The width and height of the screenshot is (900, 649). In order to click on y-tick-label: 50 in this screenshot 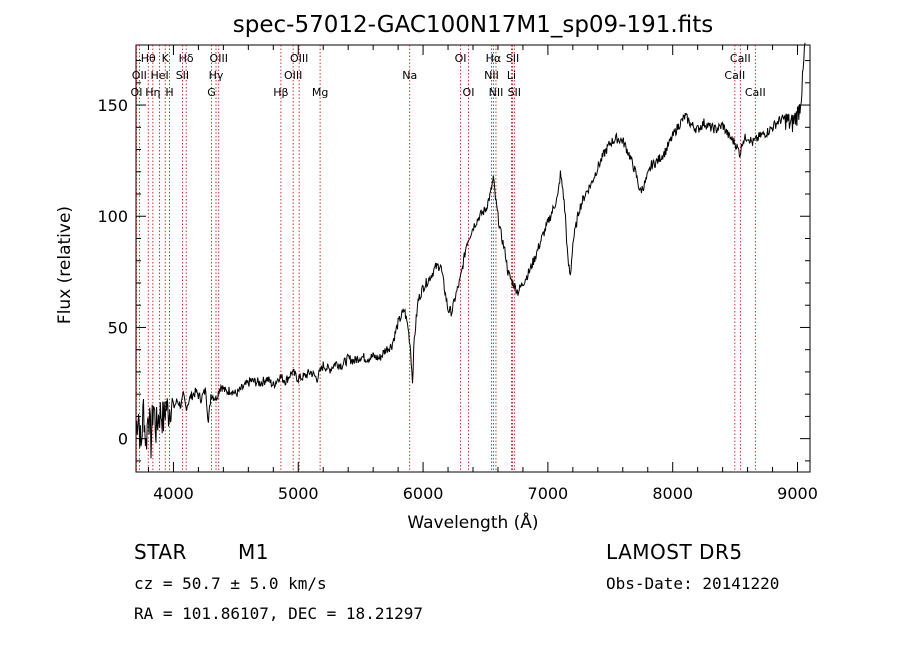, I will do `click(118, 327)`.